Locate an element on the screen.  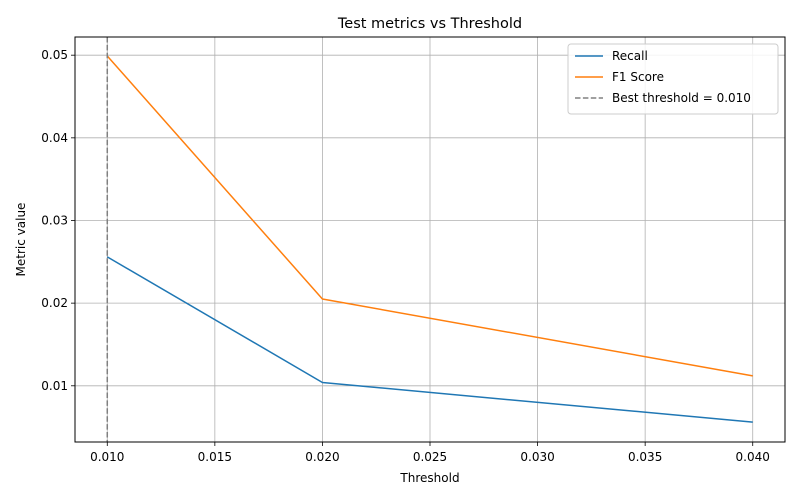
legend-label-recall: Recall is located at coordinates (630, 56).